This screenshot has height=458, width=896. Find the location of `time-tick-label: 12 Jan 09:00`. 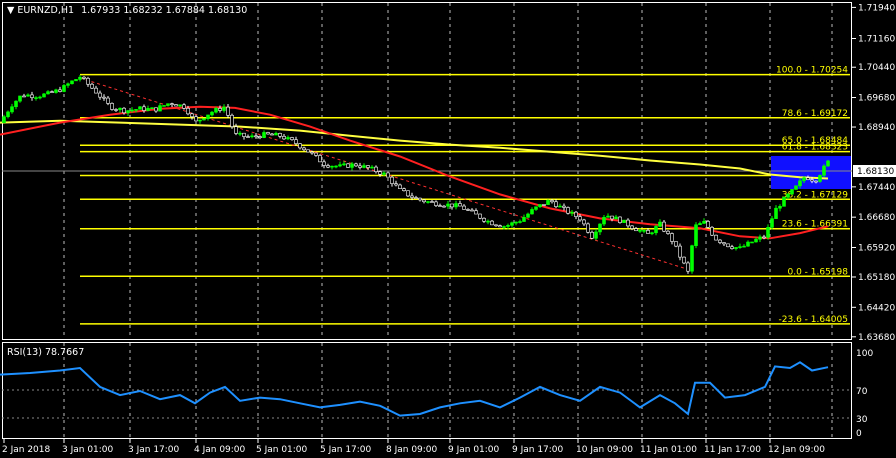

time-tick-label: 12 Jan 09:00 is located at coordinates (796, 450).